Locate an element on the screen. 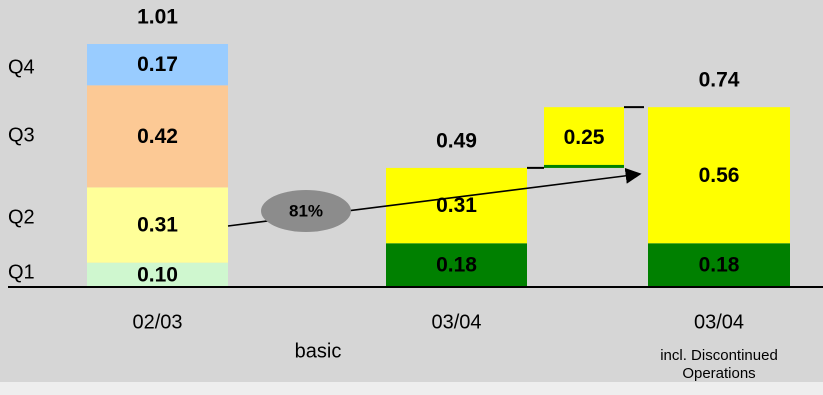 The height and width of the screenshot is (395, 823). bar-0203-segment-q2 is located at coordinates (157, 225).